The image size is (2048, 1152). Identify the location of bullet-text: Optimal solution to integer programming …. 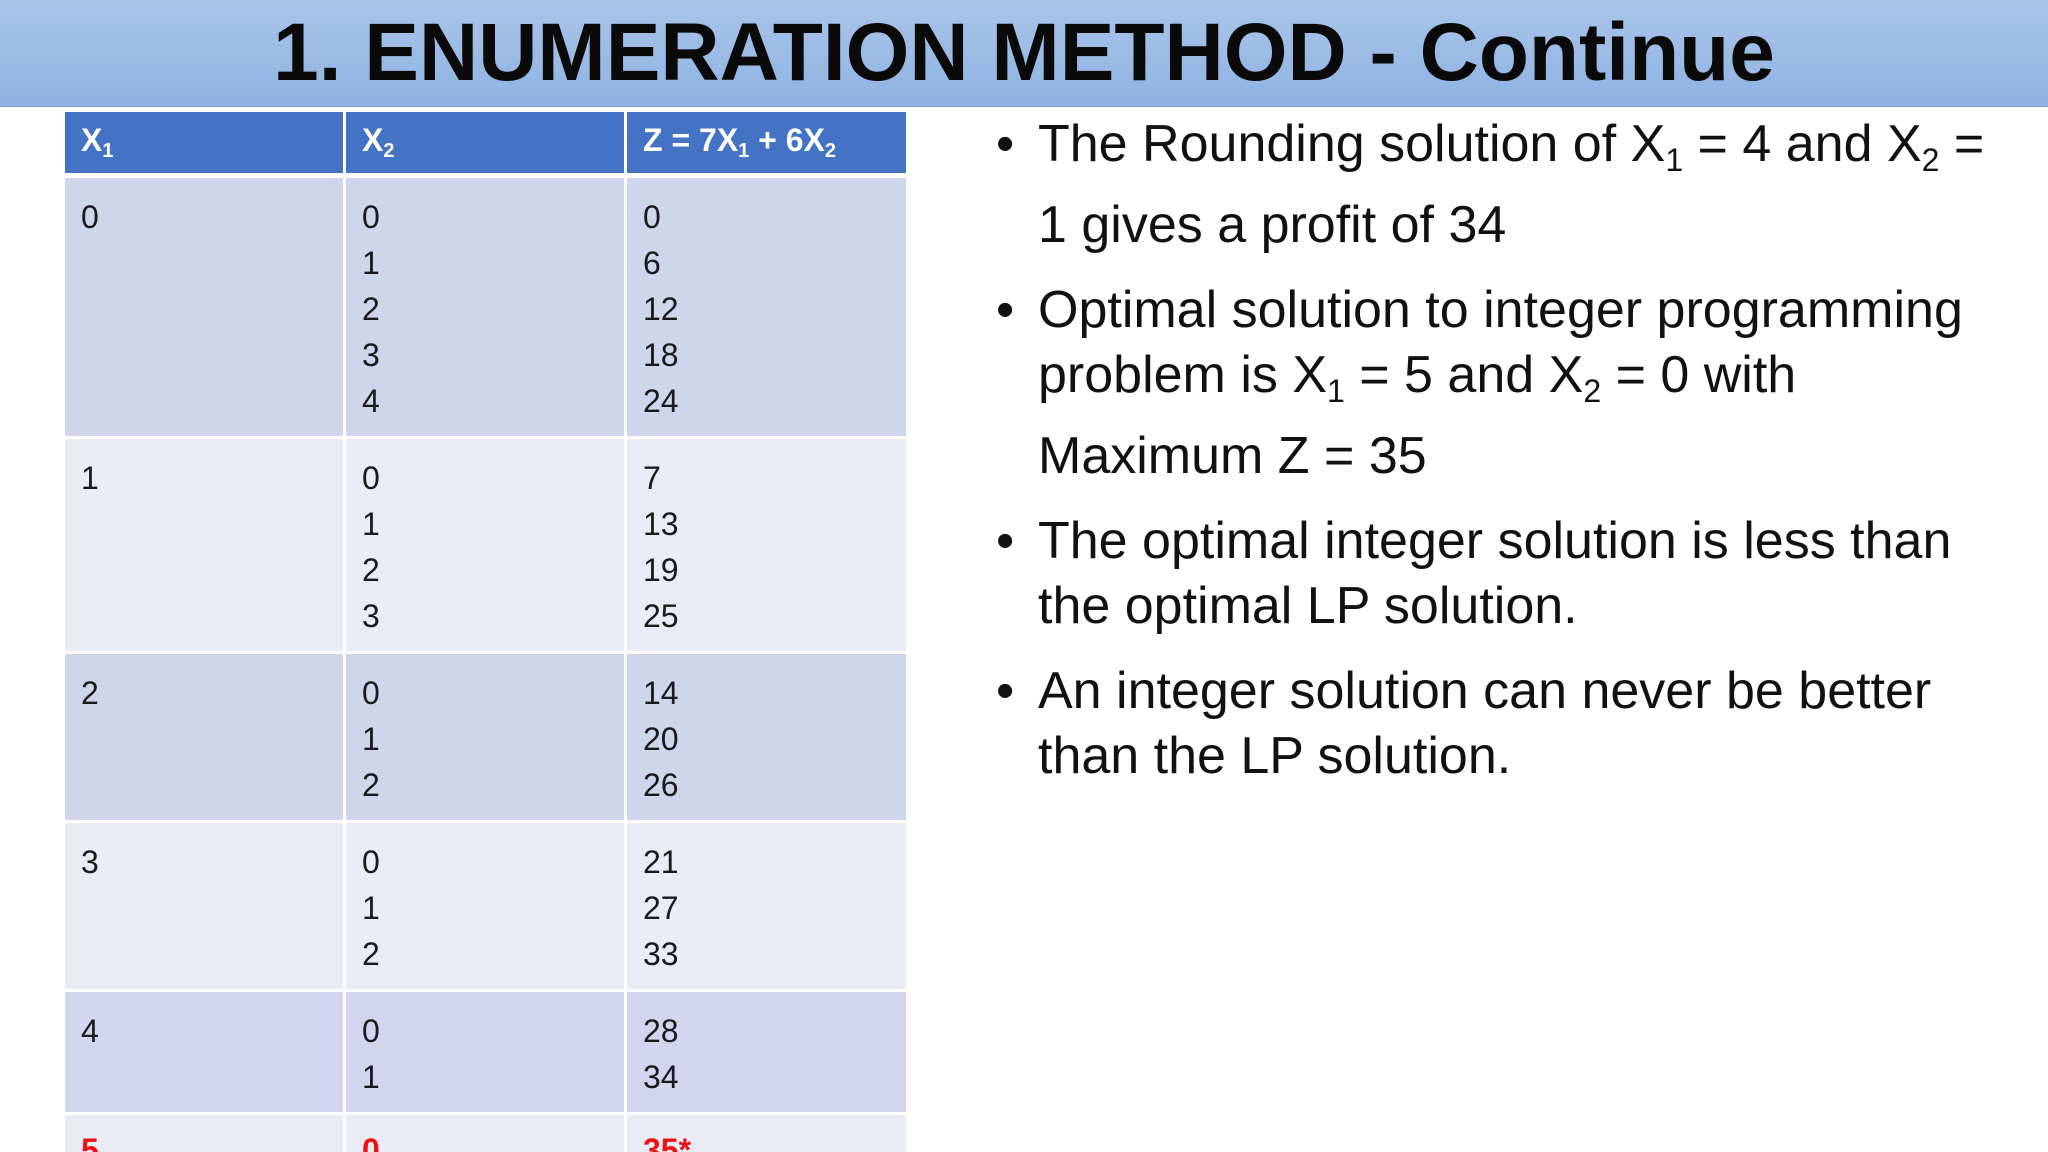
(1500, 342).